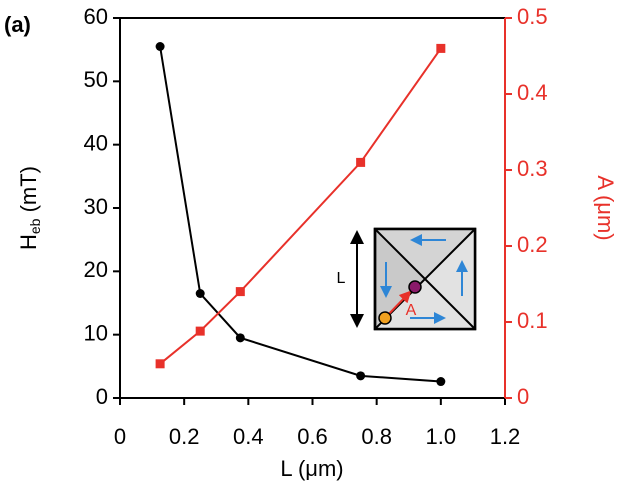  Describe the element at coordinates (532, 16) in the screenshot. I see `y2-tick-label: 0.5` at that location.